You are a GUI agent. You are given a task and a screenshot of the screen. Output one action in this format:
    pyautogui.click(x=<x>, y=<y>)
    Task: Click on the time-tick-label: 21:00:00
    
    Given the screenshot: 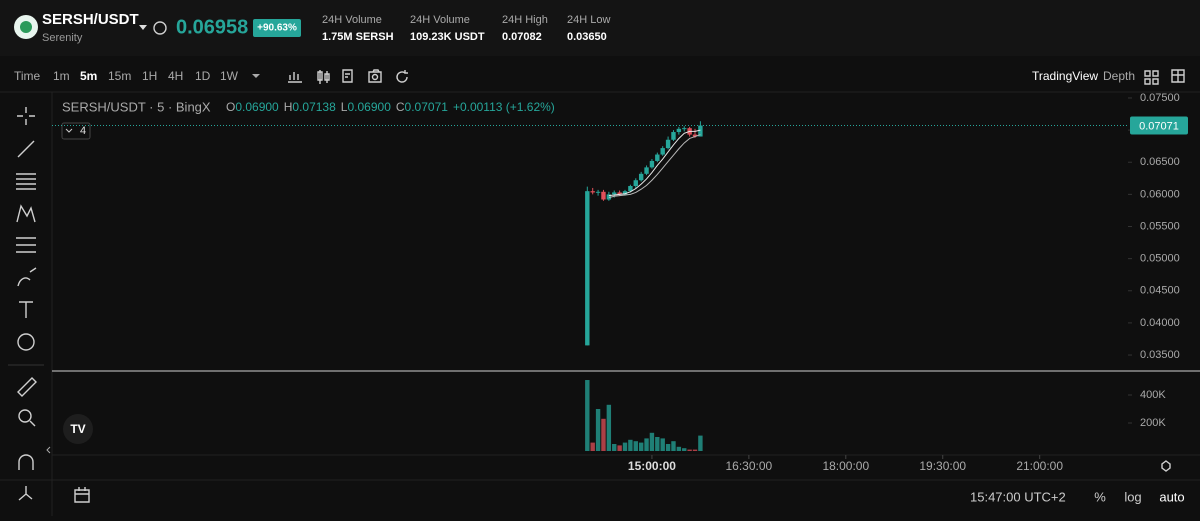 What is the action you would take?
    pyautogui.click(x=1039, y=466)
    